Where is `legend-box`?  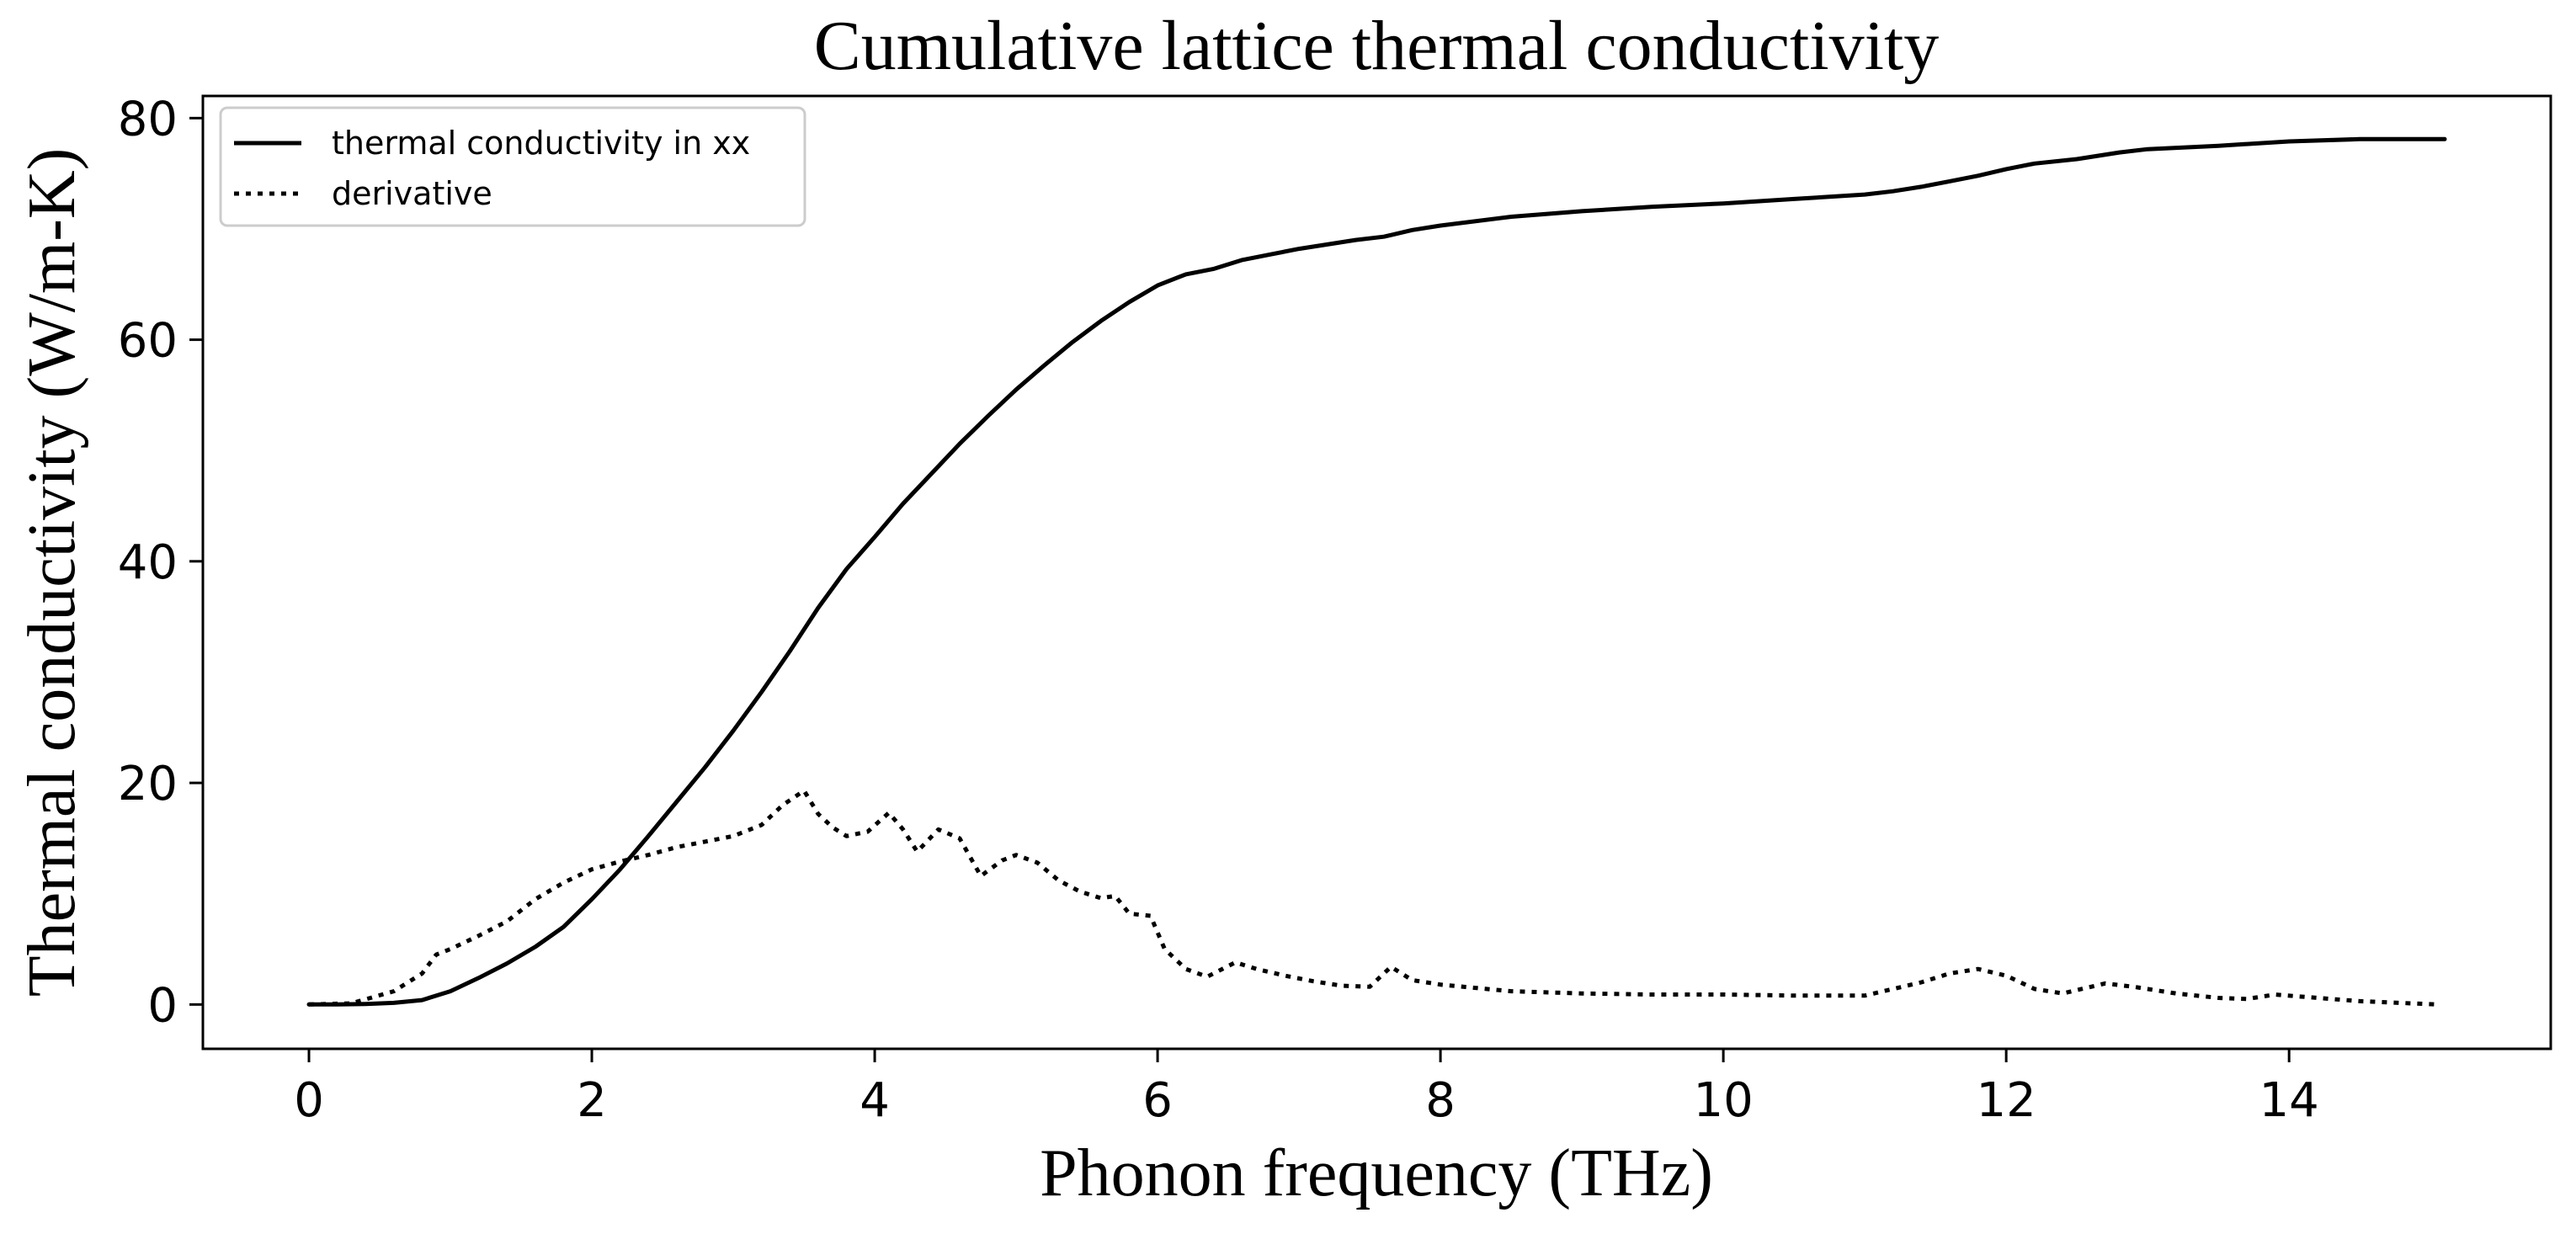 legend-box is located at coordinates (512, 166).